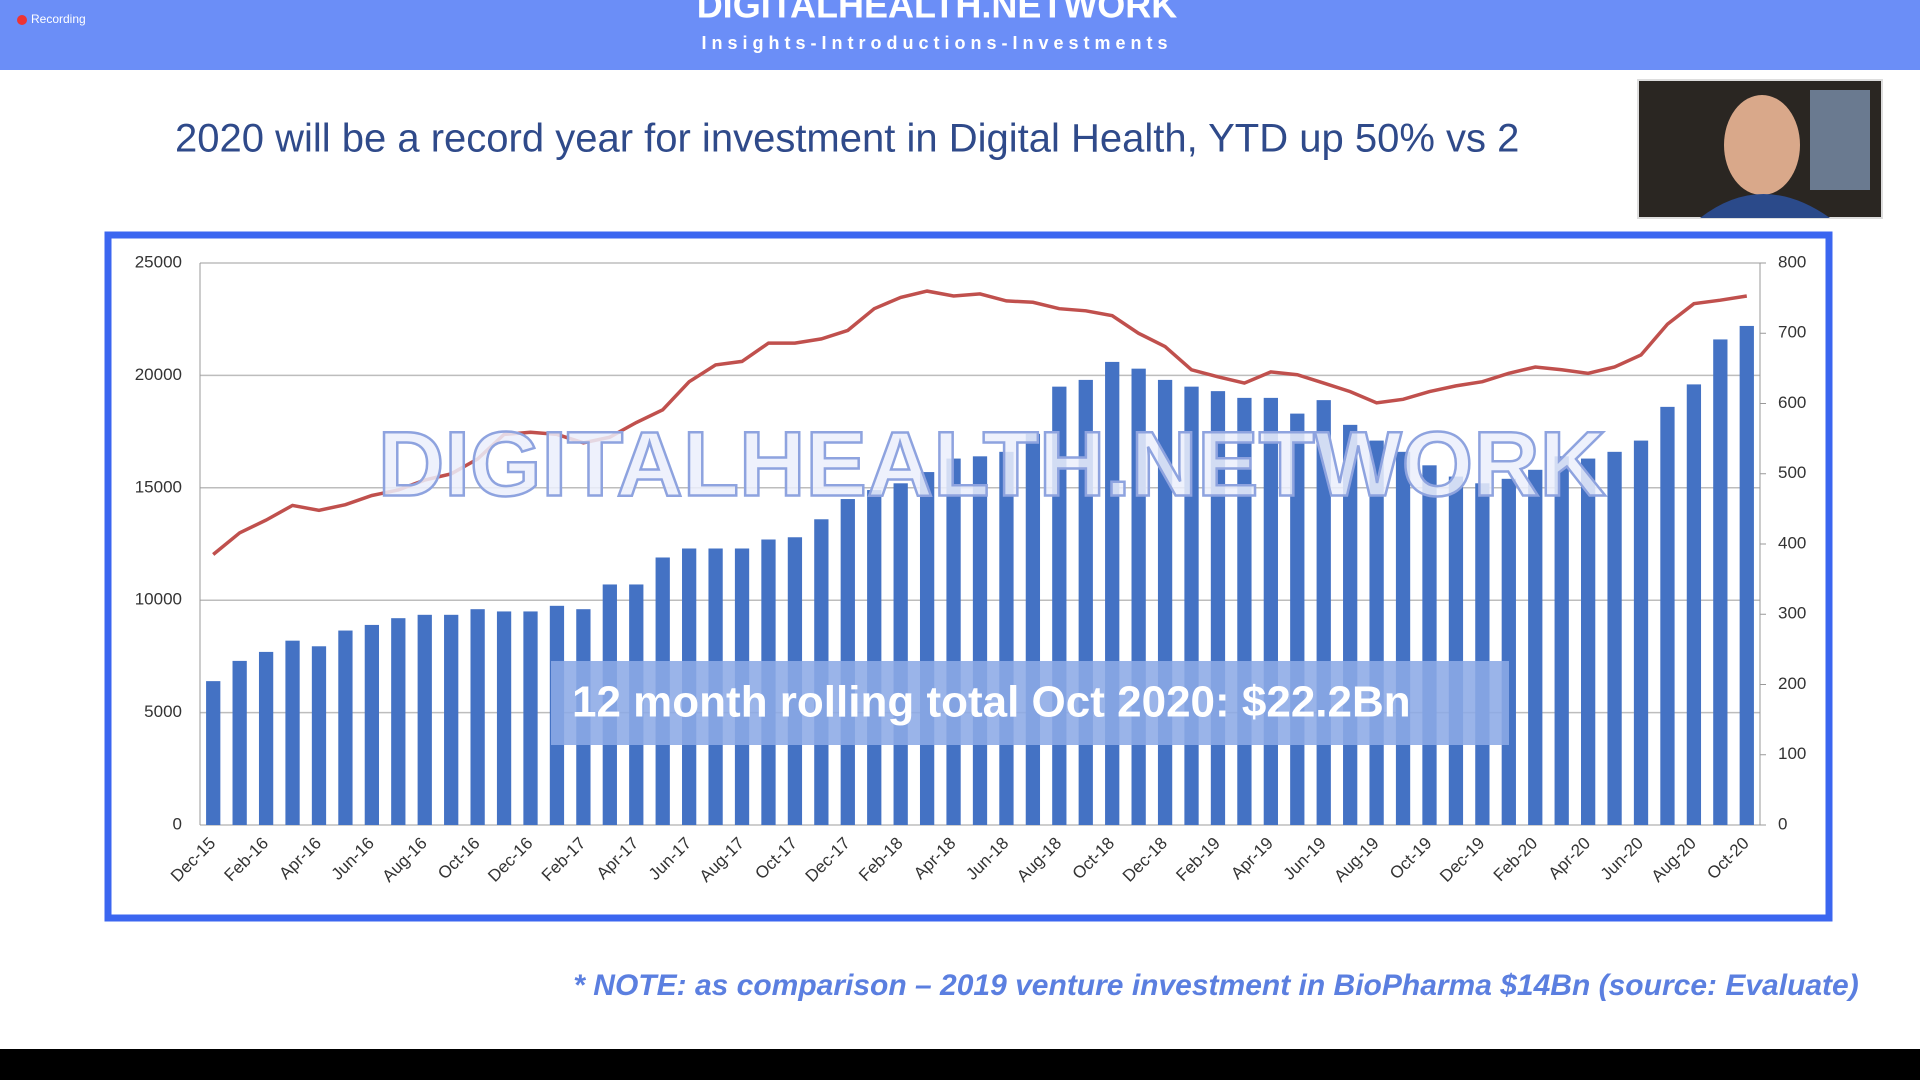 The width and height of the screenshot is (1920, 1080). What do you see at coordinates (1792, 402) in the screenshot?
I see `y2-tick-label: 600` at bounding box center [1792, 402].